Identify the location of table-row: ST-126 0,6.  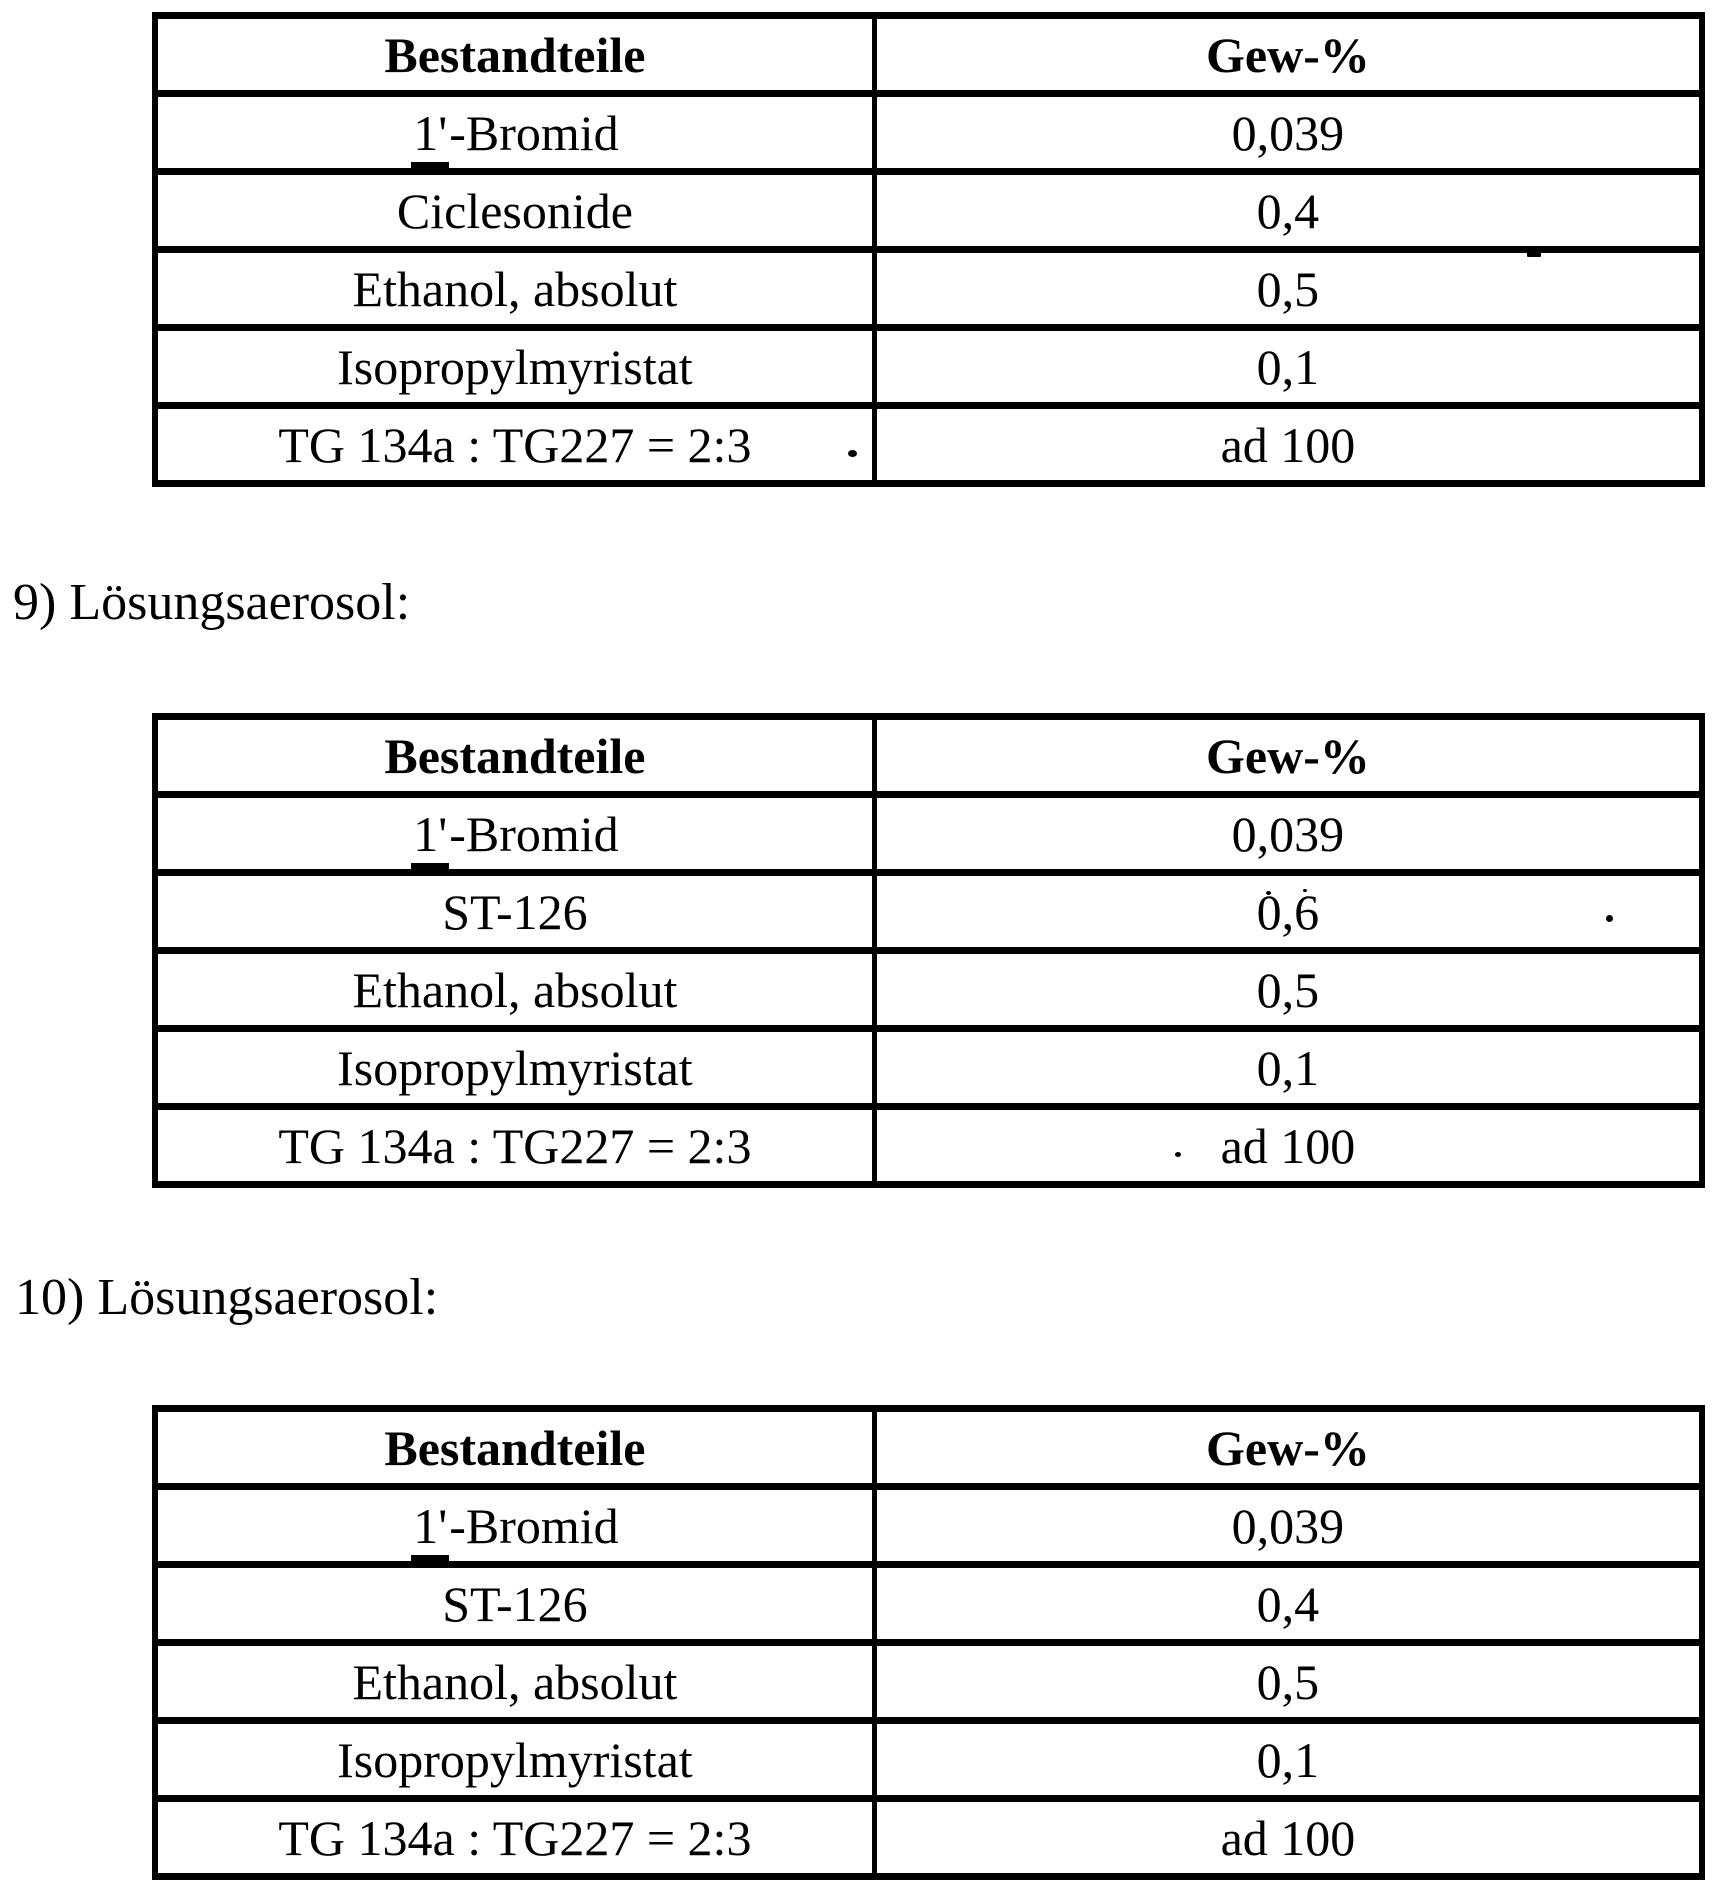
(928, 911).